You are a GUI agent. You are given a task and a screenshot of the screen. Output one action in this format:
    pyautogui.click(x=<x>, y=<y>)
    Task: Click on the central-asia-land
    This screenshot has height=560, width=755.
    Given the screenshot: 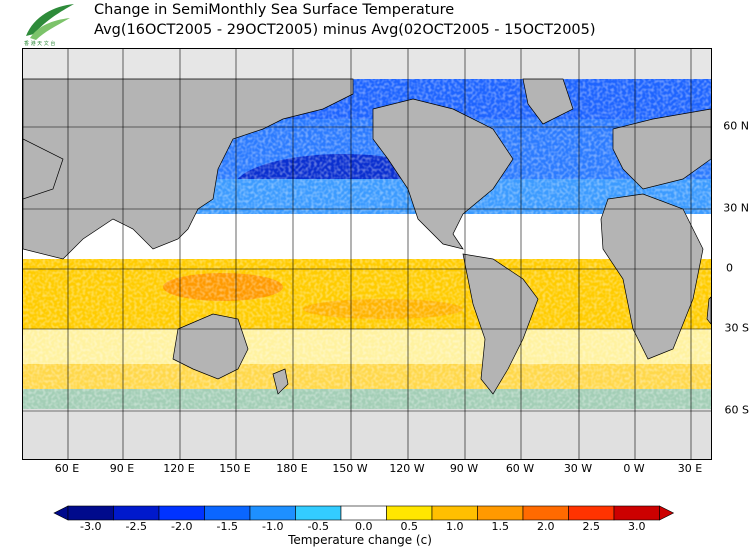 What is the action you would take?
    pyautogui.click(x=43, y=169)
    